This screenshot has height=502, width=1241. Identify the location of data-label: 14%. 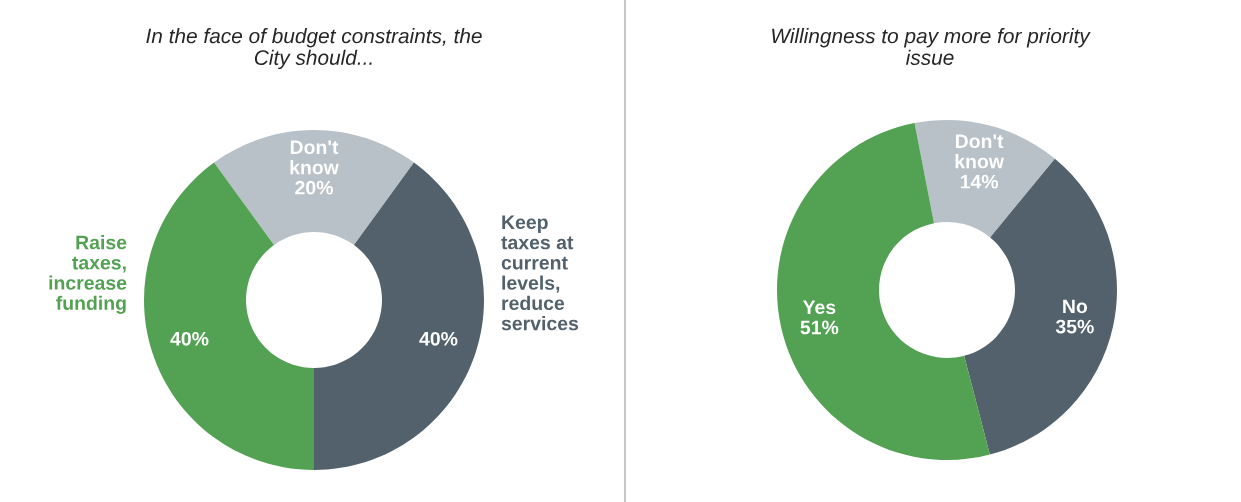
(979, 181).